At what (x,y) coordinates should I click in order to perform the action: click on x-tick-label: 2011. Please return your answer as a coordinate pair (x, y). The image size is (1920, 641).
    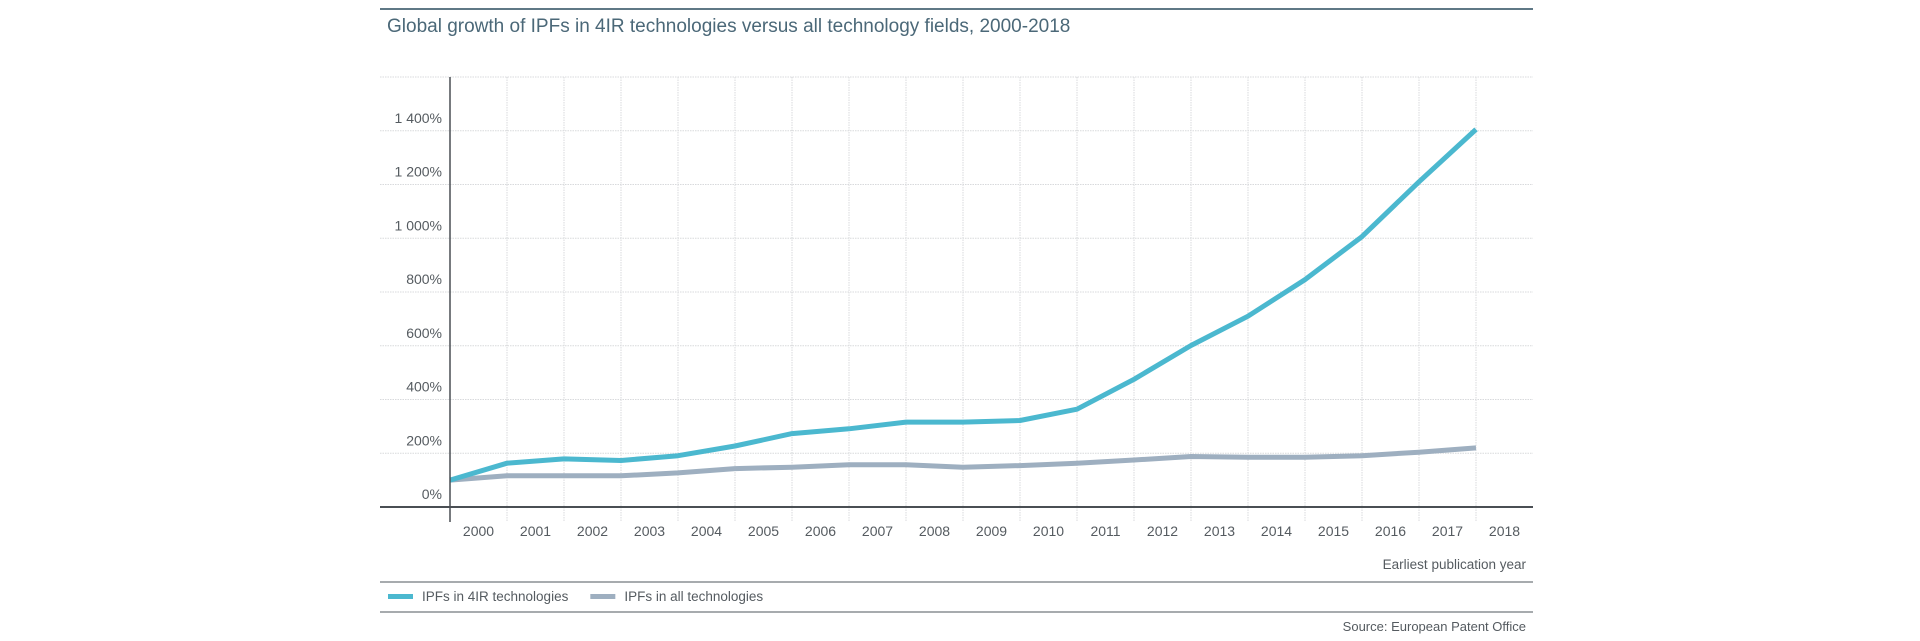
    Looking at the image, I should click on (1105, 531).